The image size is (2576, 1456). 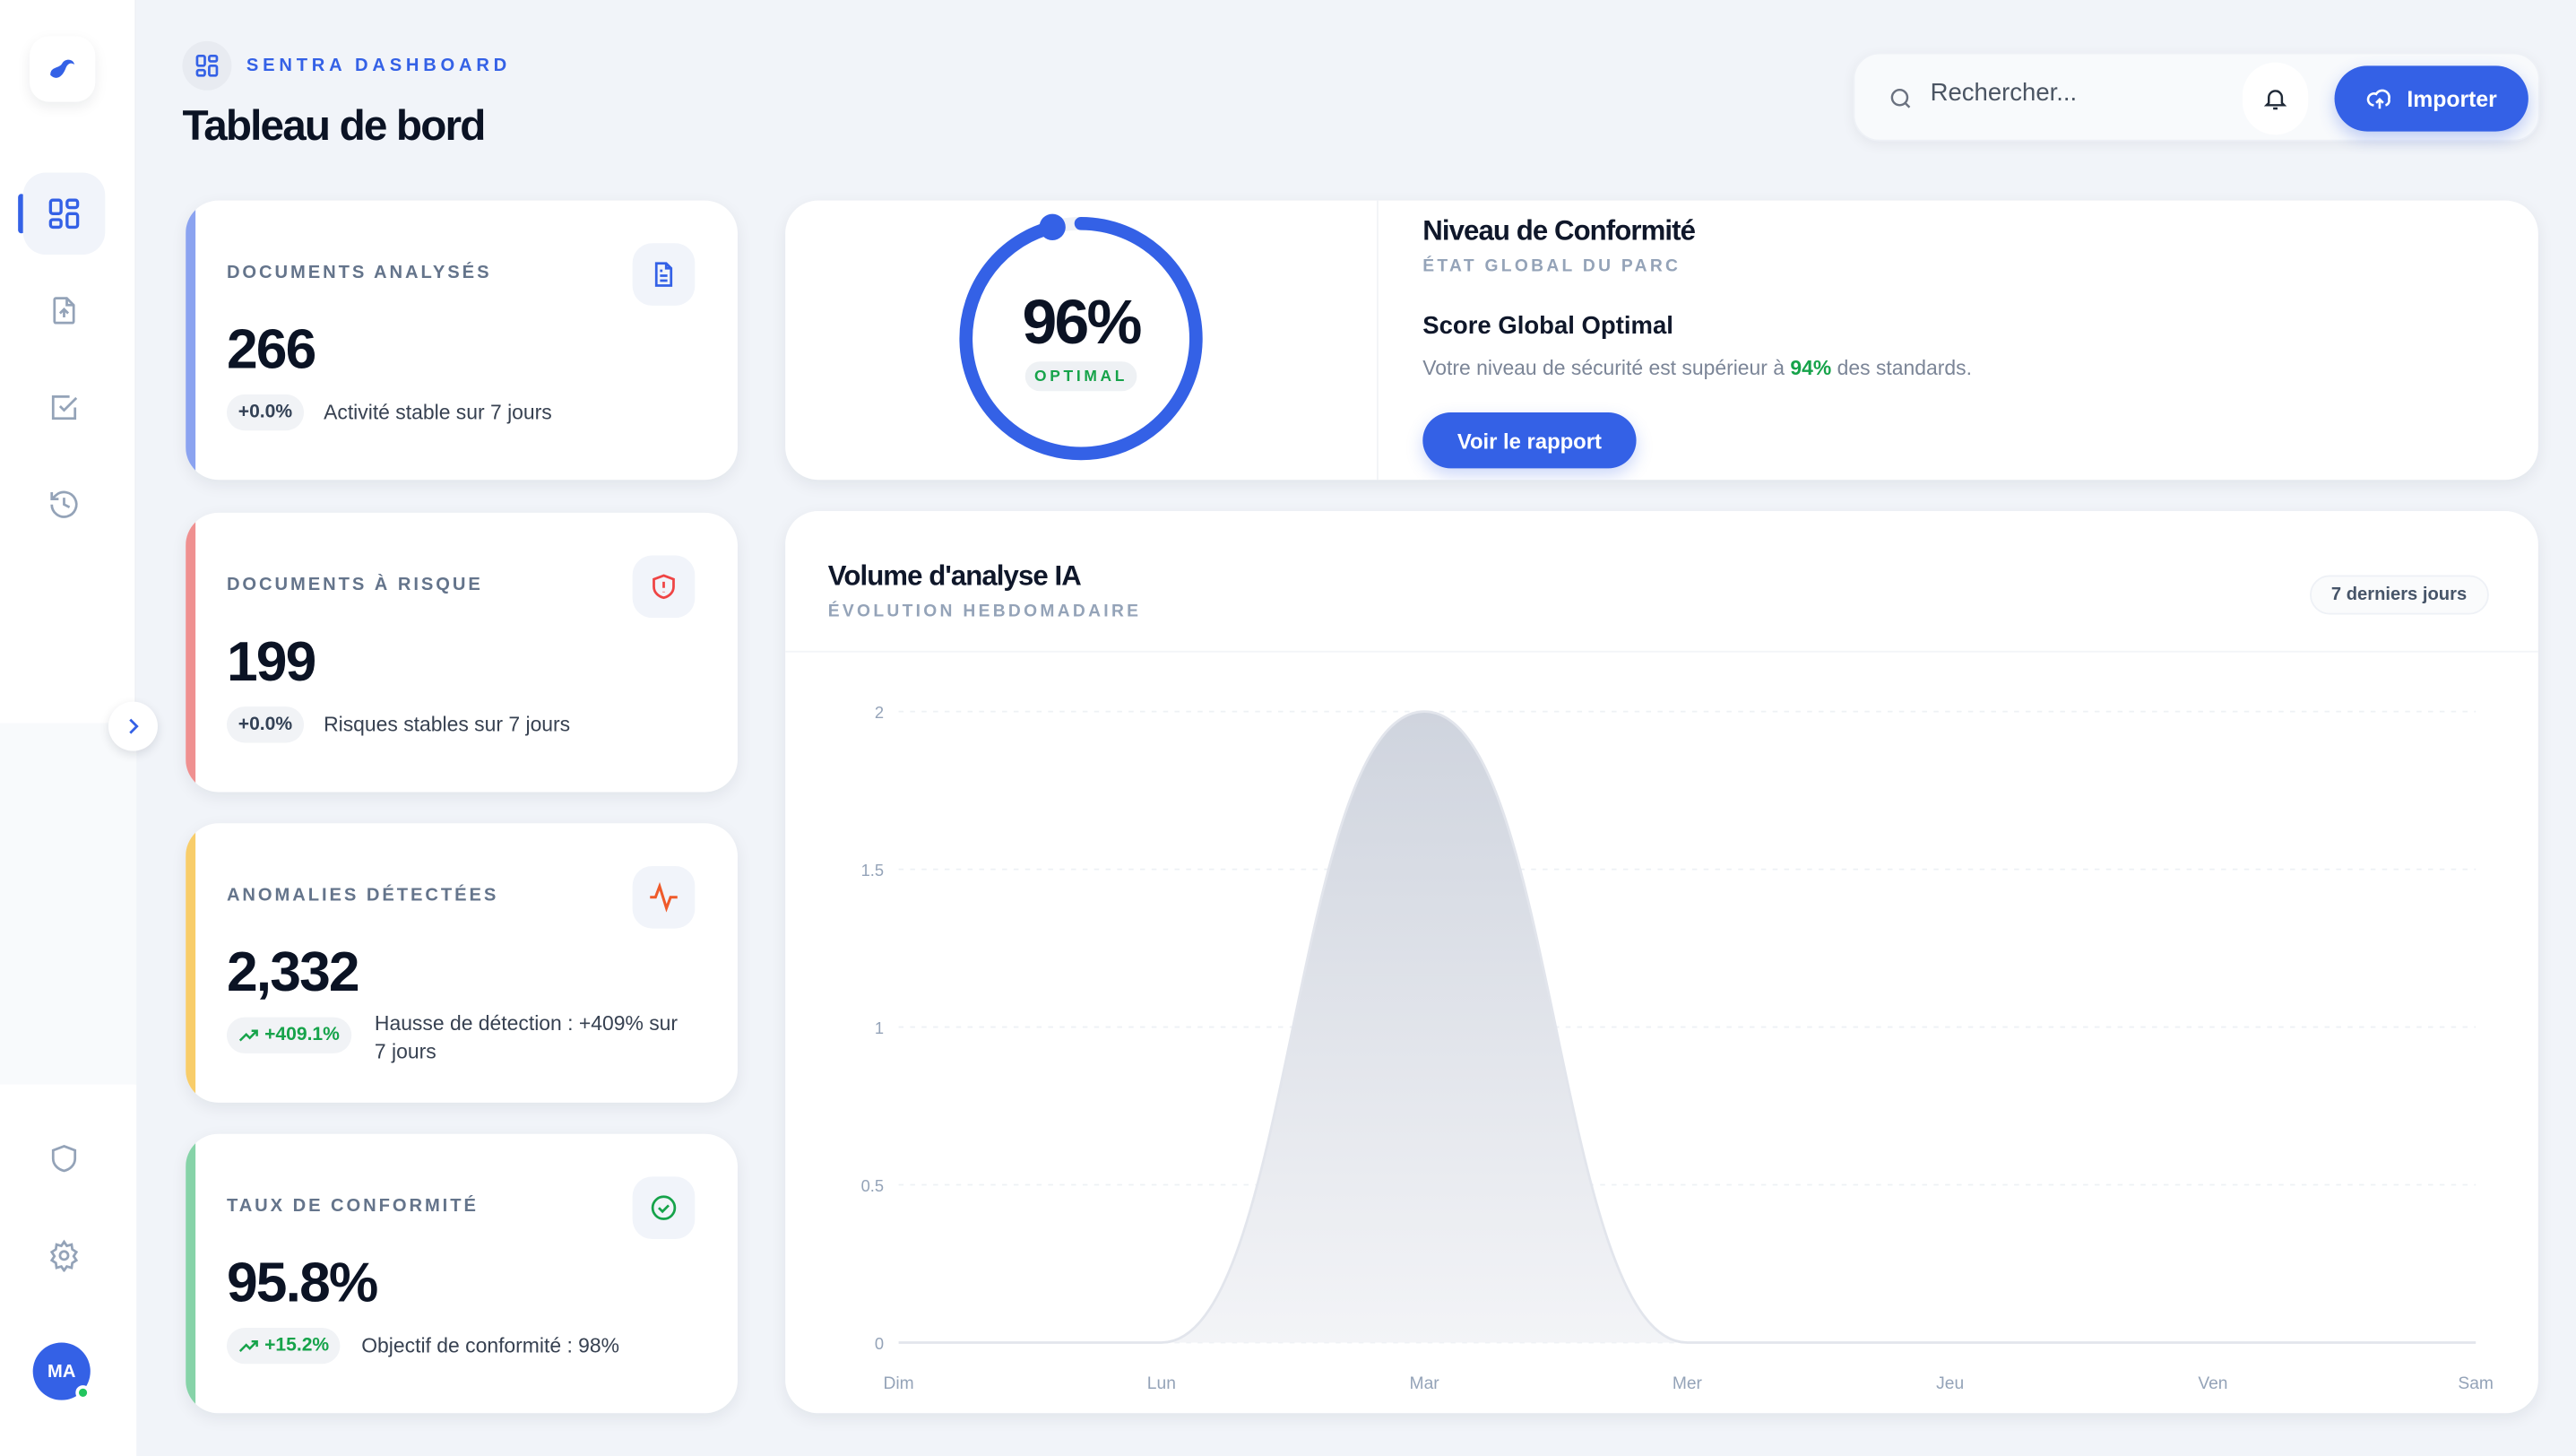 I want to click on y-tick-label: 0.5, so click(x=872, y=1186).